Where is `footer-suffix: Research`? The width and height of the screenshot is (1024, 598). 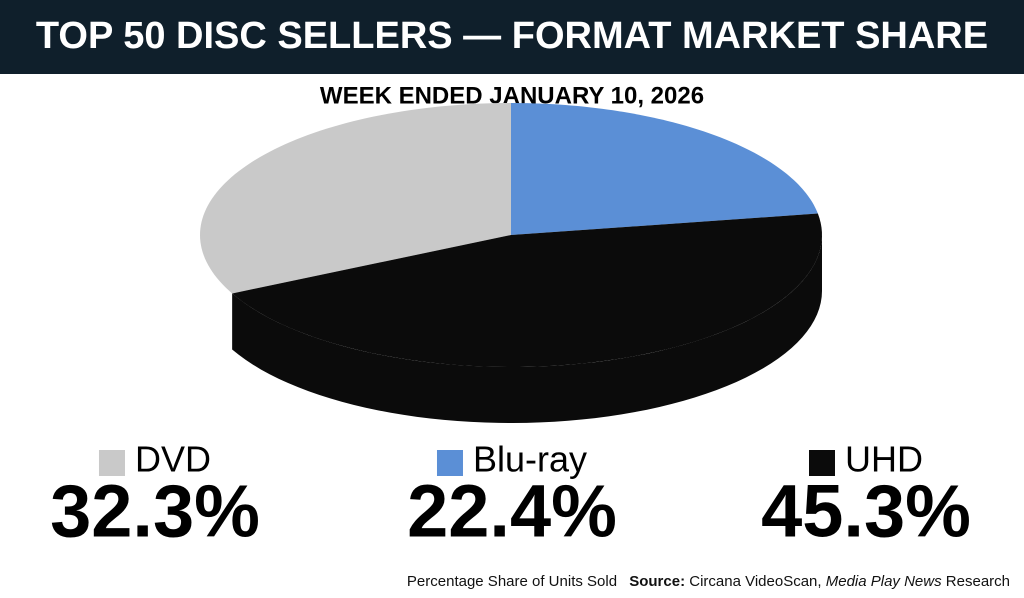 footer-suffix: Research is located at coordinates (978, 581).